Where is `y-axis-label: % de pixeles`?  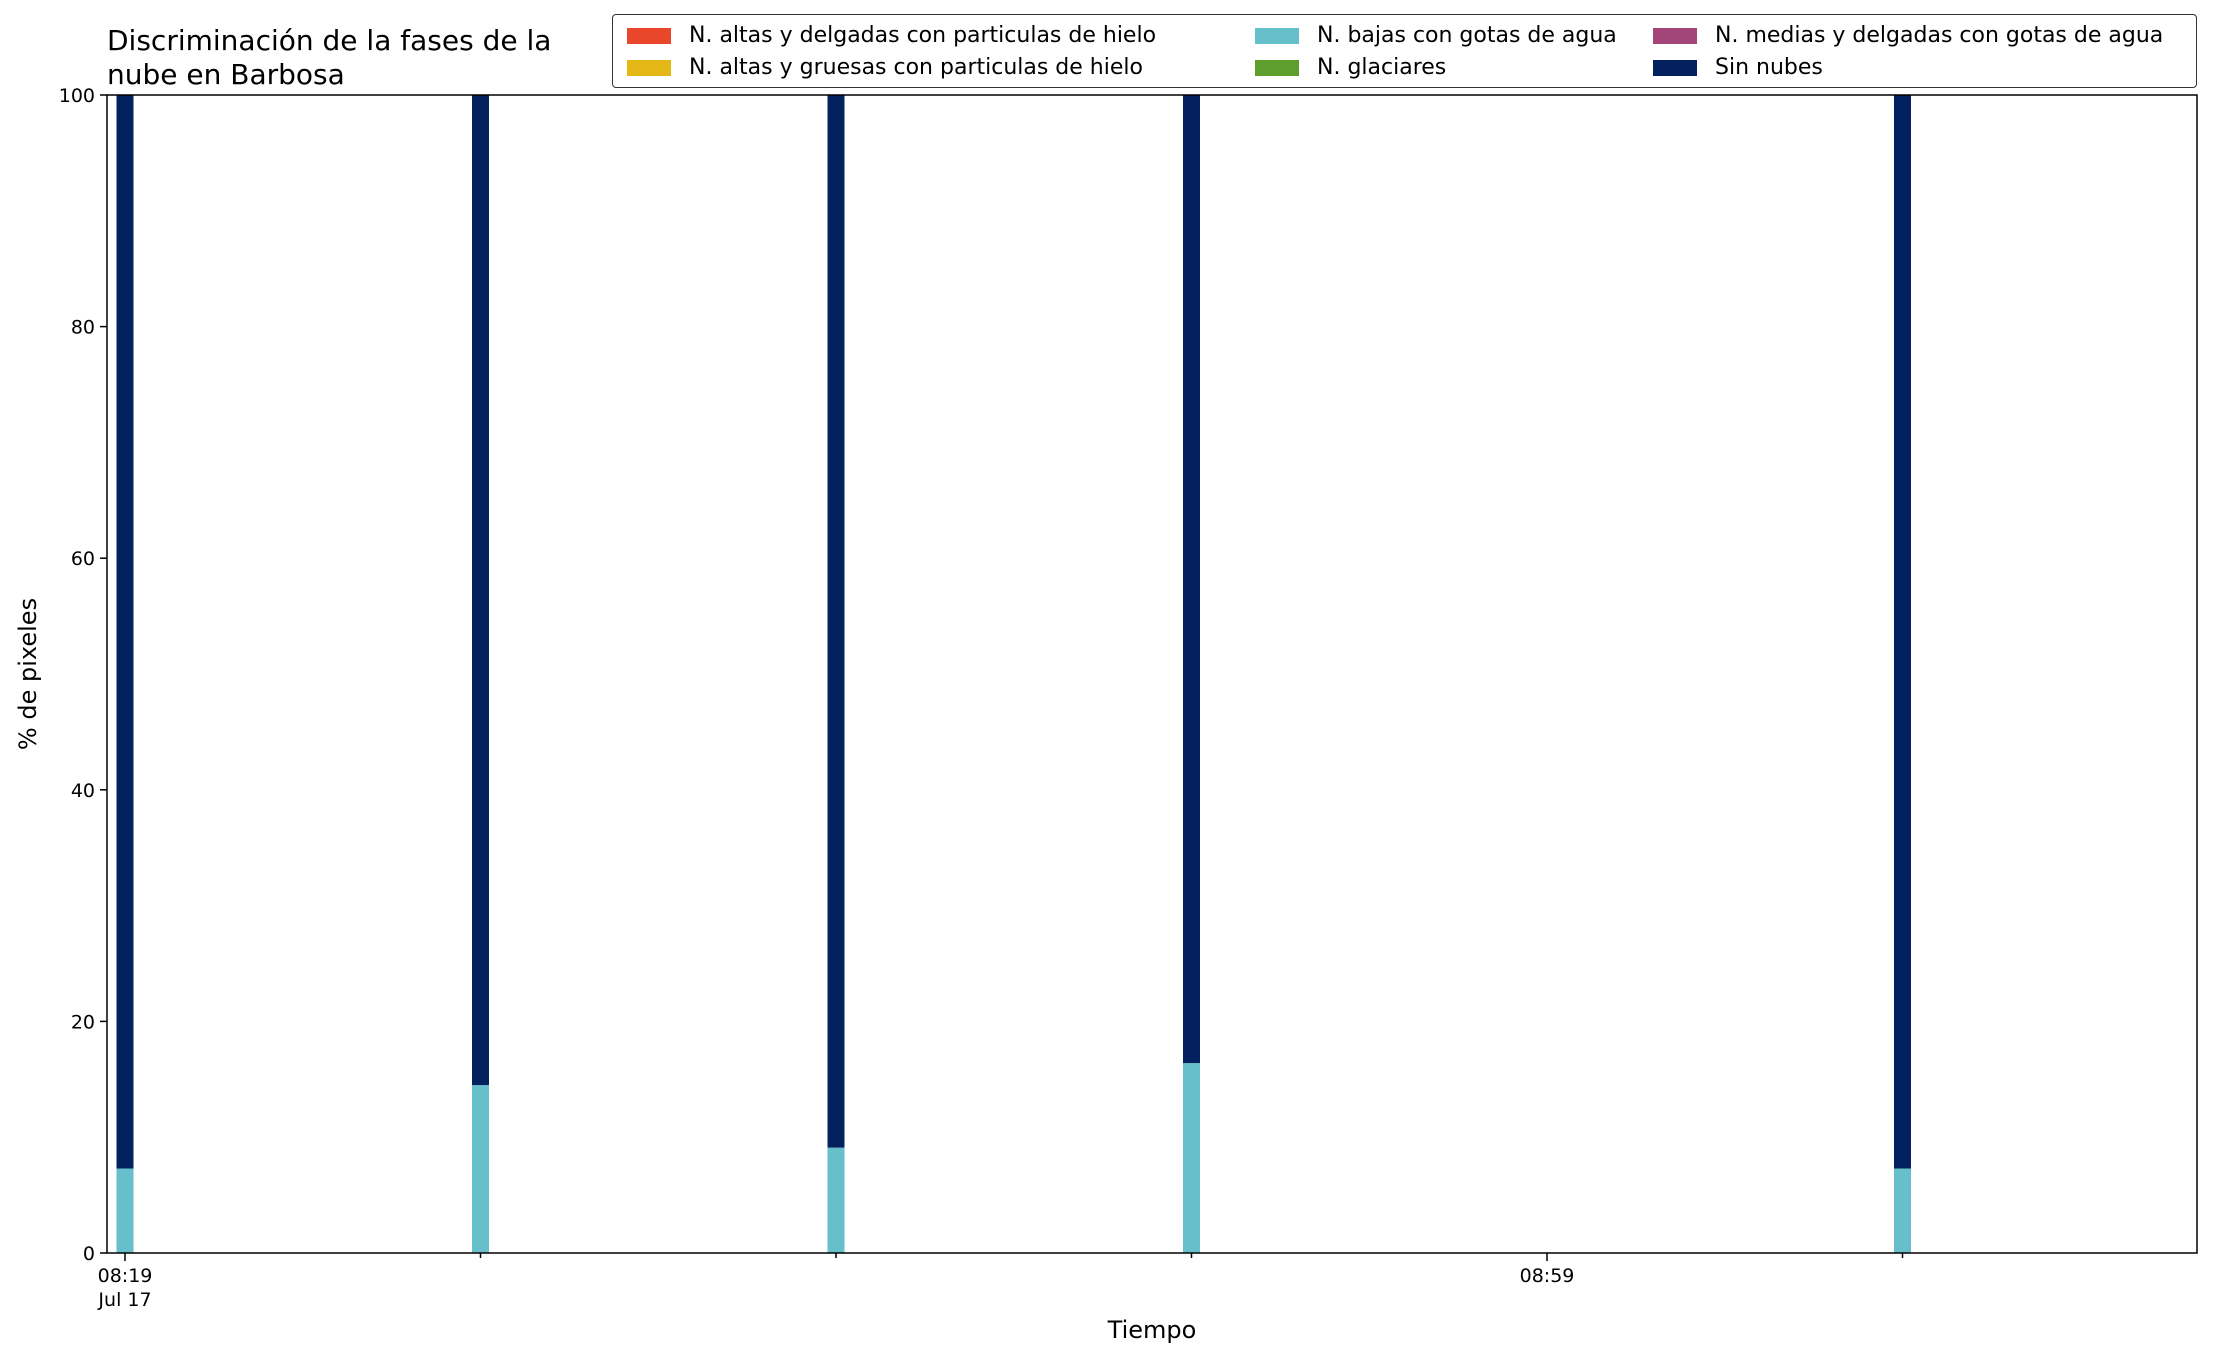
y-axis-label: % de pixeles is located at coordinates (28, 674).